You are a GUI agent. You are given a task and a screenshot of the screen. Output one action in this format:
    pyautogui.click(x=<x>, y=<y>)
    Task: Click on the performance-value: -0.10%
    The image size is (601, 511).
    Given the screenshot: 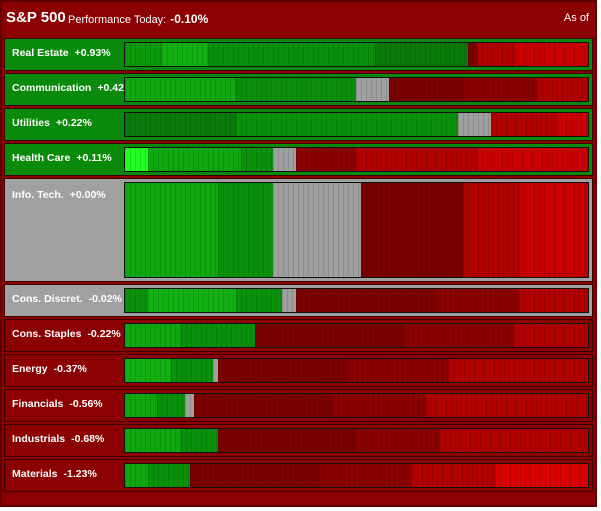 What is the action you would take?
    pyautogui.click(x=189, y=19)
    